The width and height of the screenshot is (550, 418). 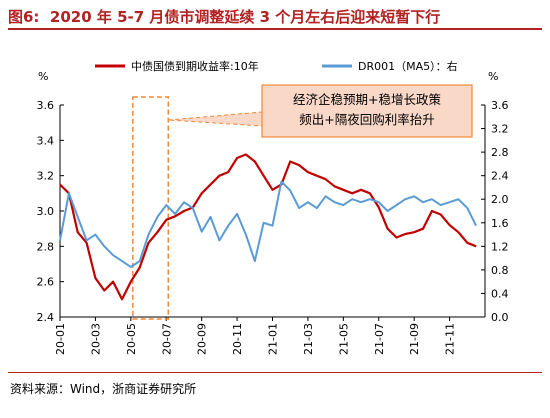 What do you see at coordinates (275, 29) in the screenshot?
I see `title-rule` at bounding box center [275, 29].